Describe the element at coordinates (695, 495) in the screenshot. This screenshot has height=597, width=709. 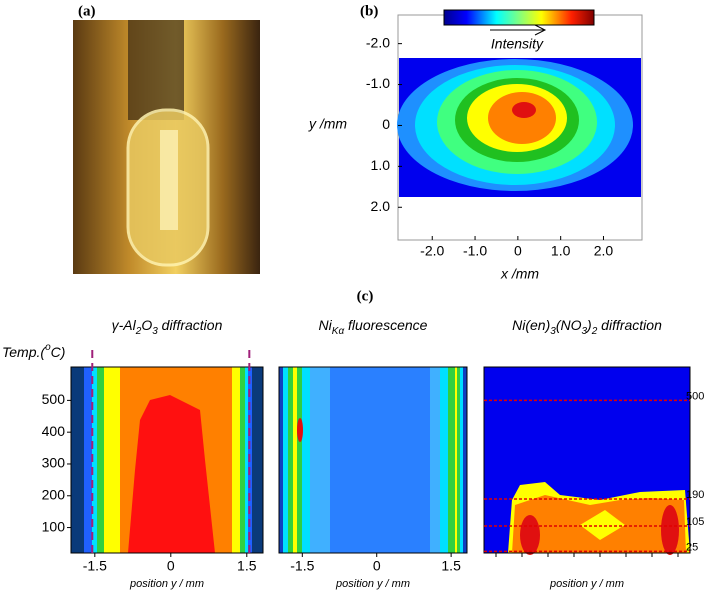
I see `annotation-label: 190` at that location.